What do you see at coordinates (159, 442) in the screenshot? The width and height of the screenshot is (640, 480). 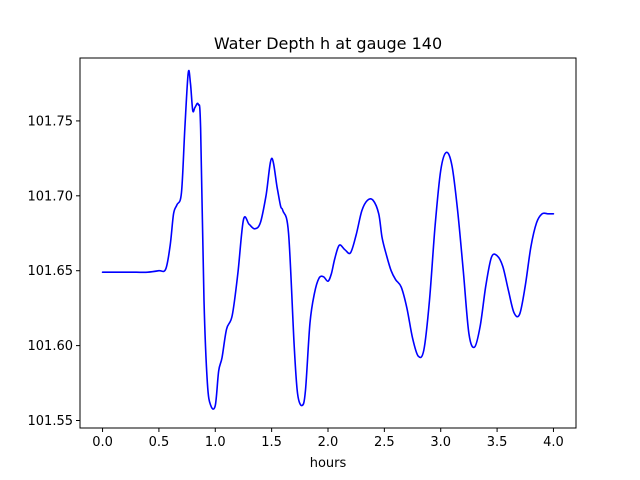 I see `x-tick-label: 0.5` at bounding box center [159, 442].